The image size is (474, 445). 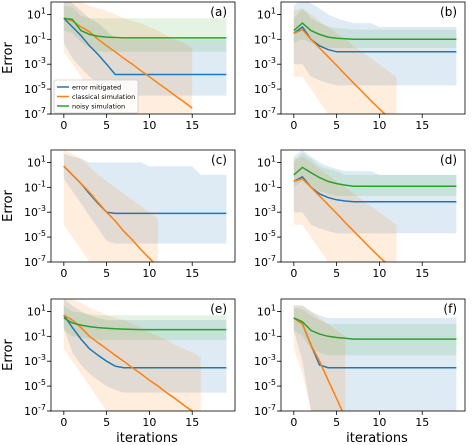 I want to click on panel-f: 0 5 10 15 10⁻⁷ 10⁻⁵ 10⁻³ 10⁻¹ 10¹ (f) iterations, so click(x=360, y=371).